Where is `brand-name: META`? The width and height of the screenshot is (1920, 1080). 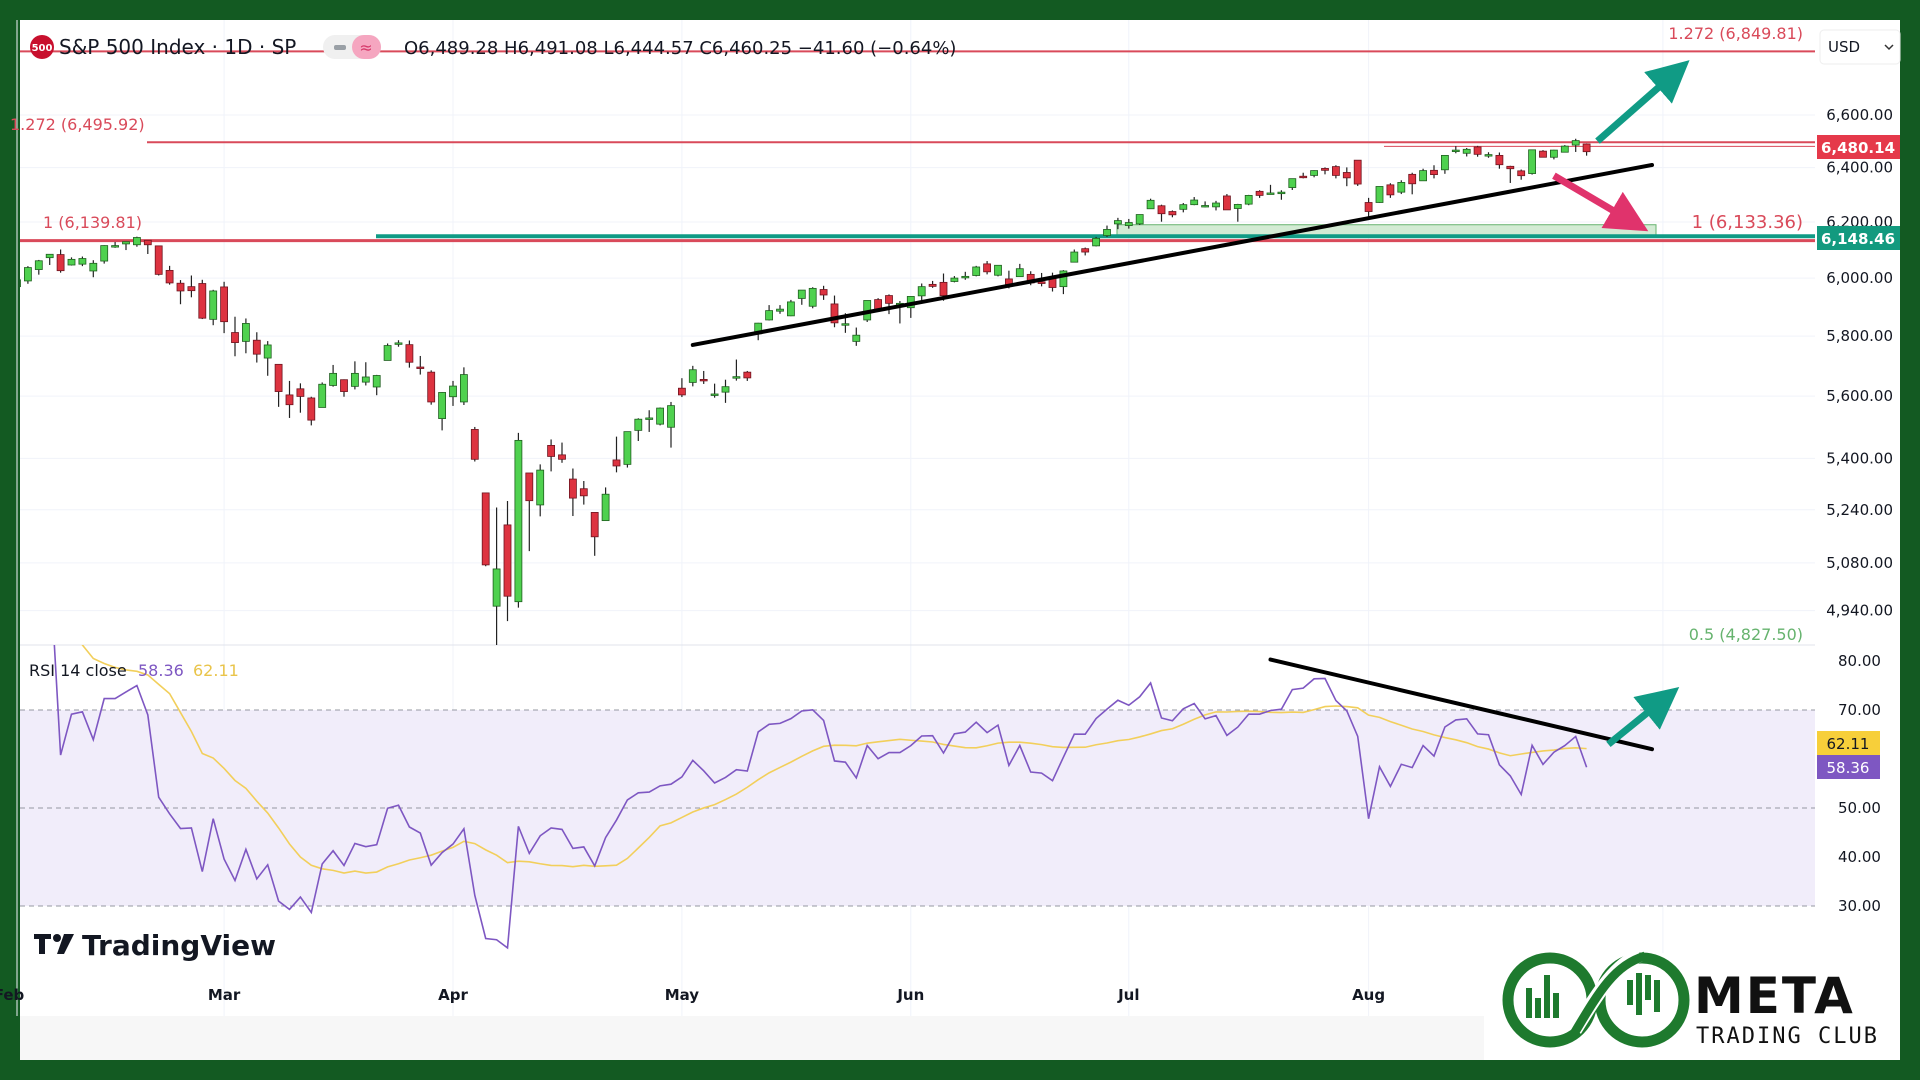
brand-name: META is located at coordinates (1774, 996).